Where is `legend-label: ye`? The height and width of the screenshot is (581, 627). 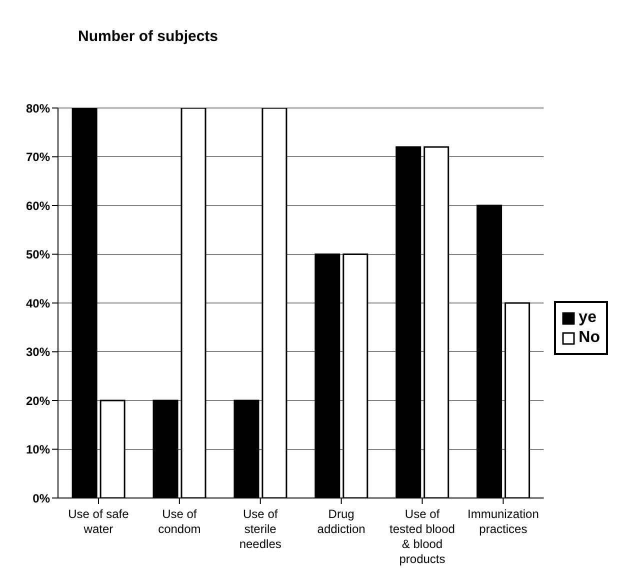
legend-label: ye is located at coordinates (587, 318).